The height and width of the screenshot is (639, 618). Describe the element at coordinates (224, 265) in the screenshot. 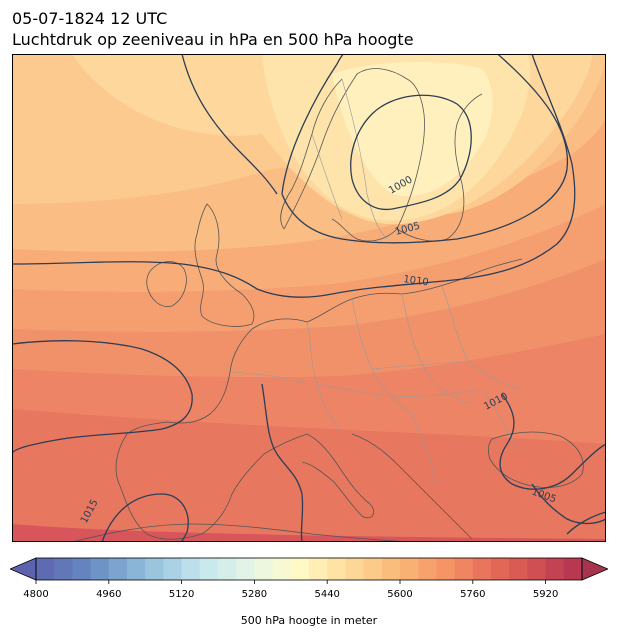

I see `coastline-uk` at that location.